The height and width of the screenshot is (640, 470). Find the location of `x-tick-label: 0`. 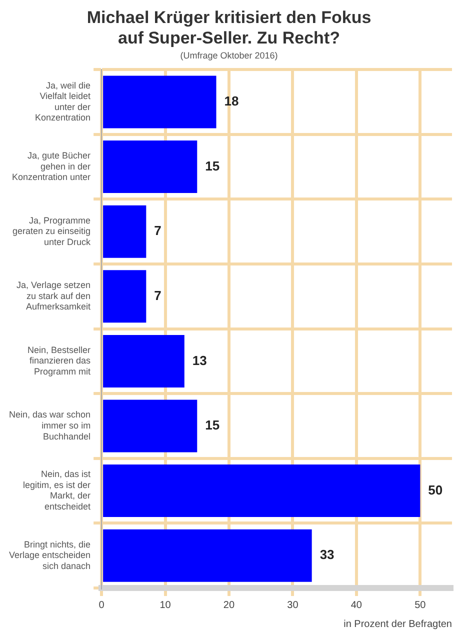

x-tick-label: 0 is located at coordinates (101, 605).